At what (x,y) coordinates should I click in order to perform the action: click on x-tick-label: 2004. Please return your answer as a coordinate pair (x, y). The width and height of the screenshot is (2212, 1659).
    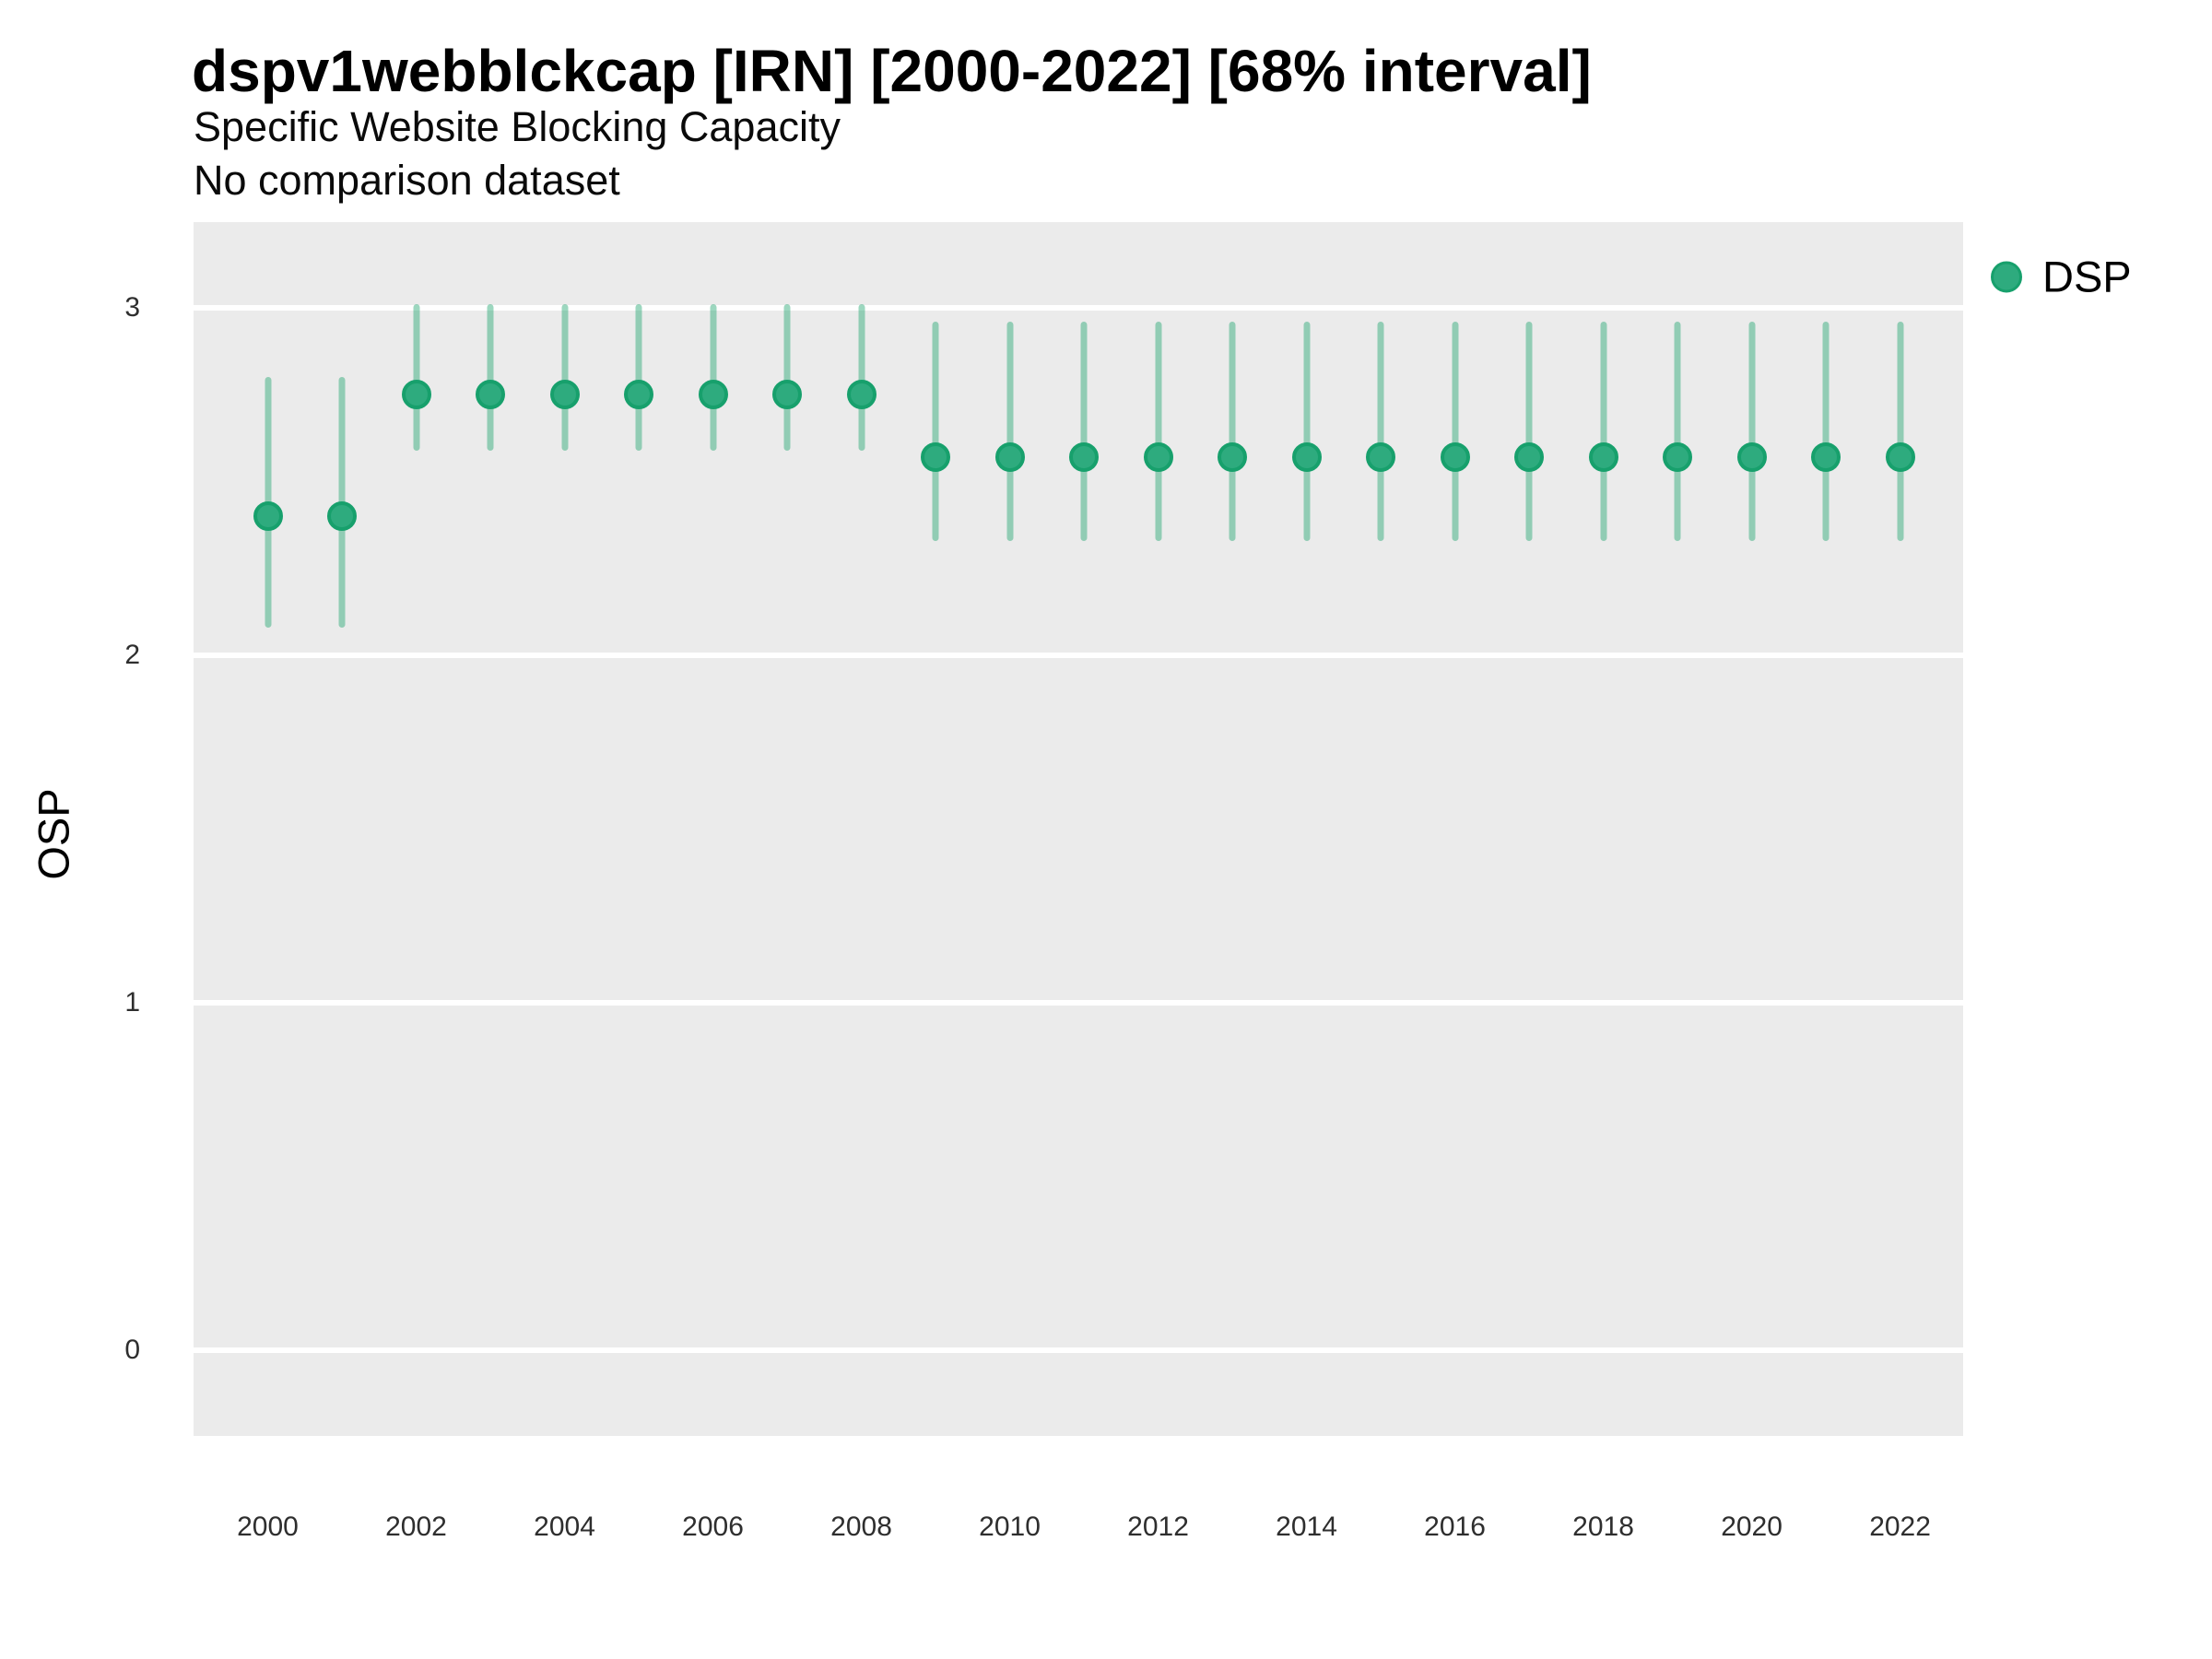
    Looking at the image, I should click on (564, 1527).